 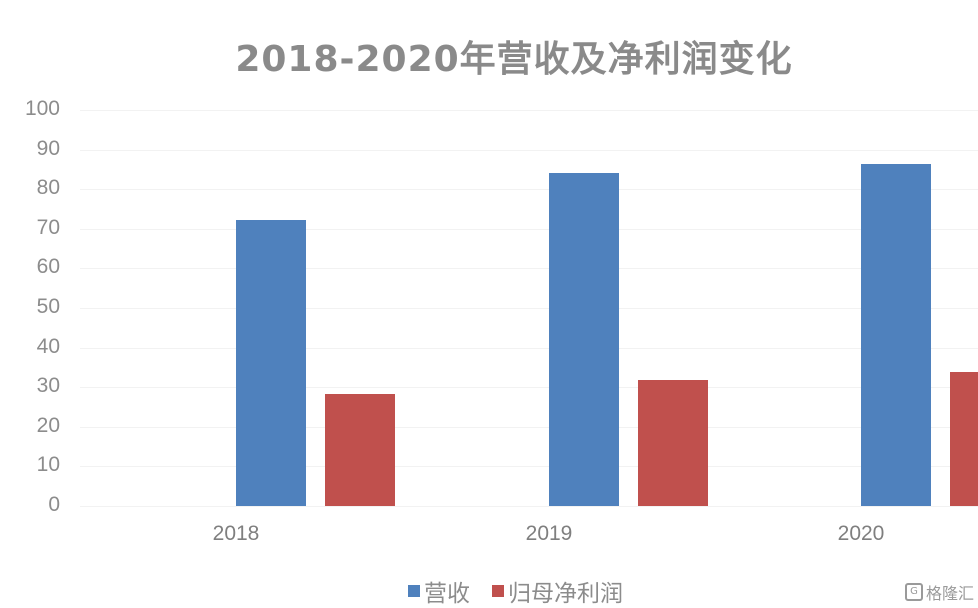 I want to click on legend-label-revenue: 营收, so click(x=447, y=594).